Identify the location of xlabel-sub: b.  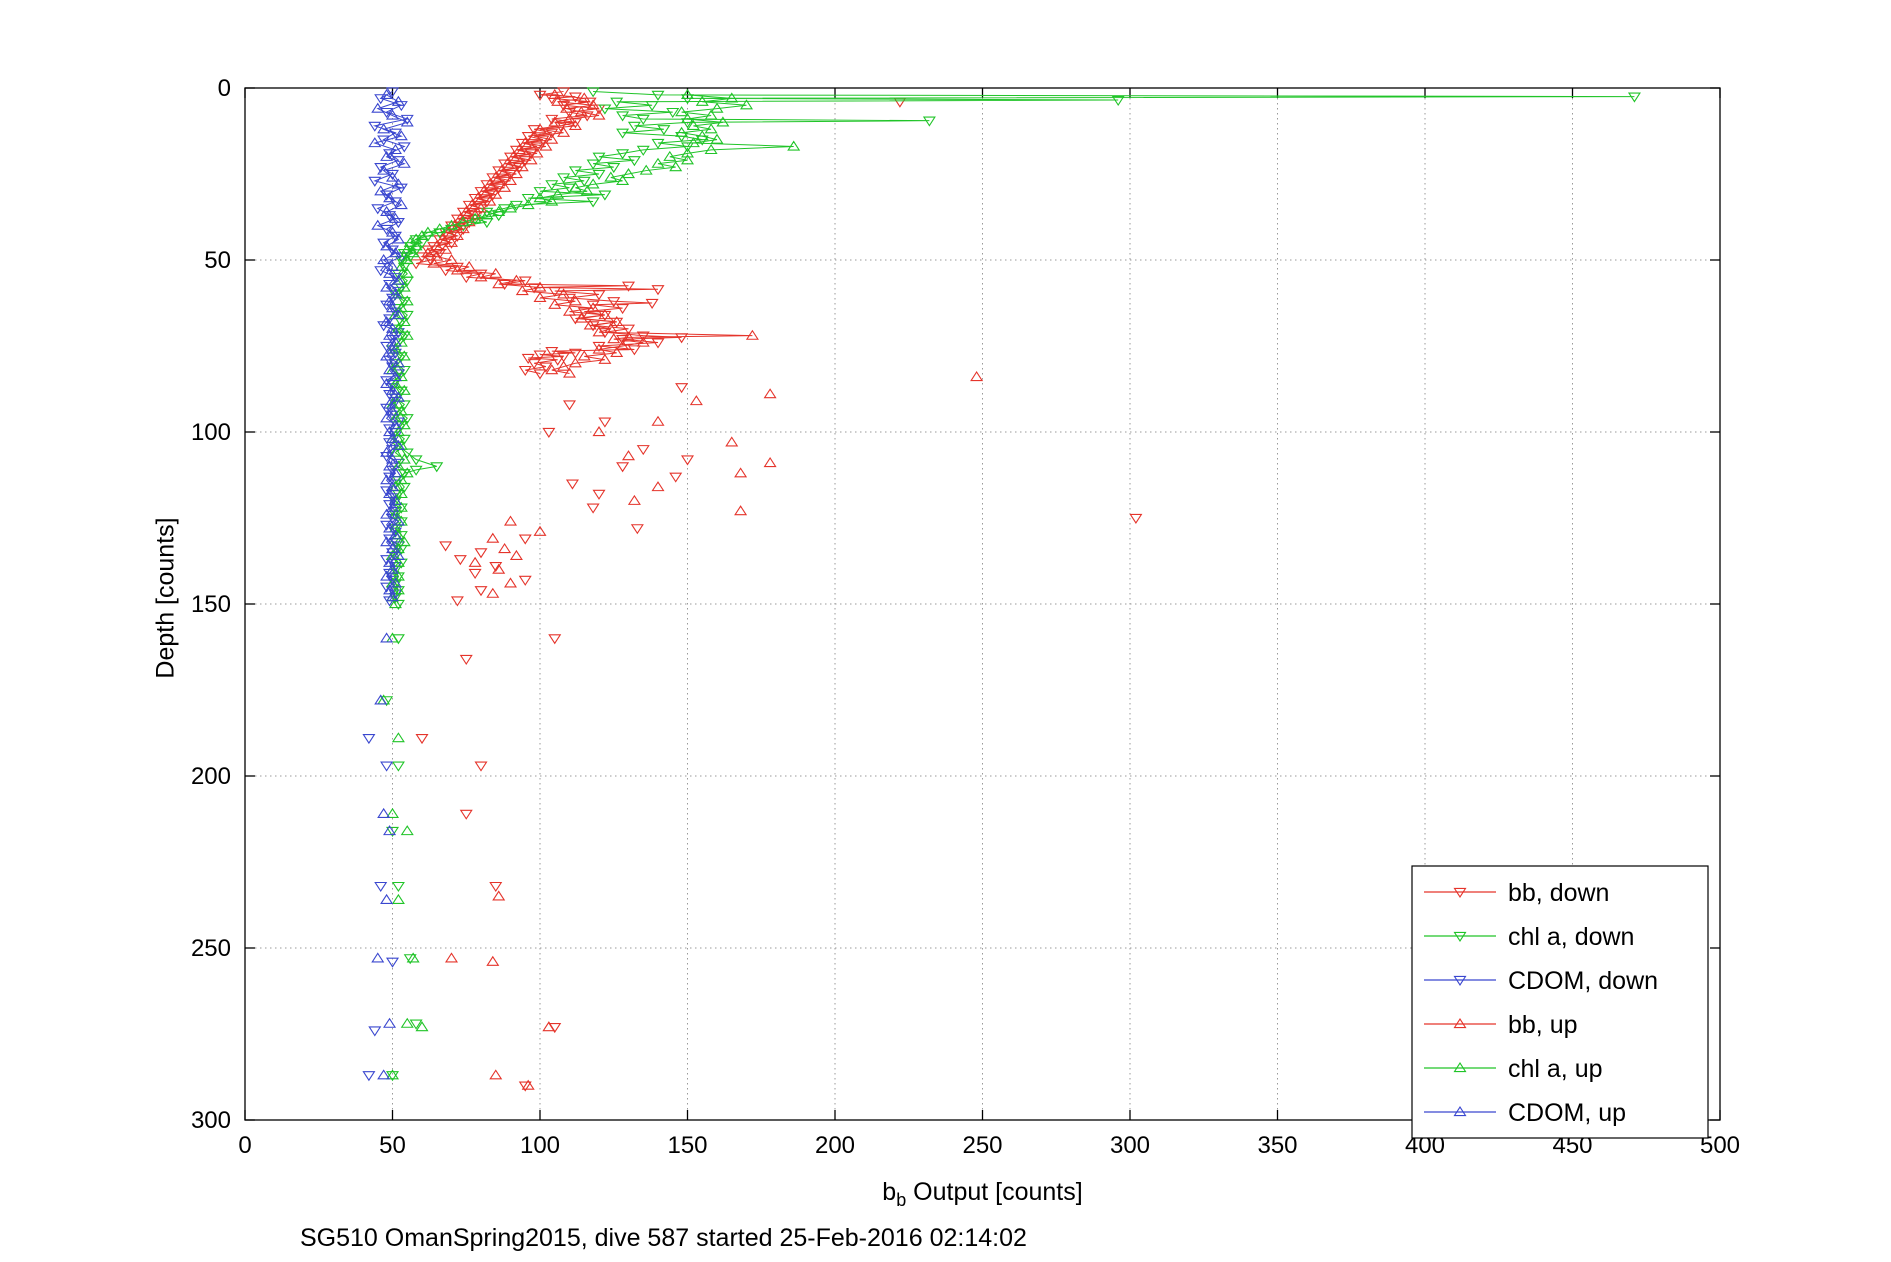
(901, 1200).